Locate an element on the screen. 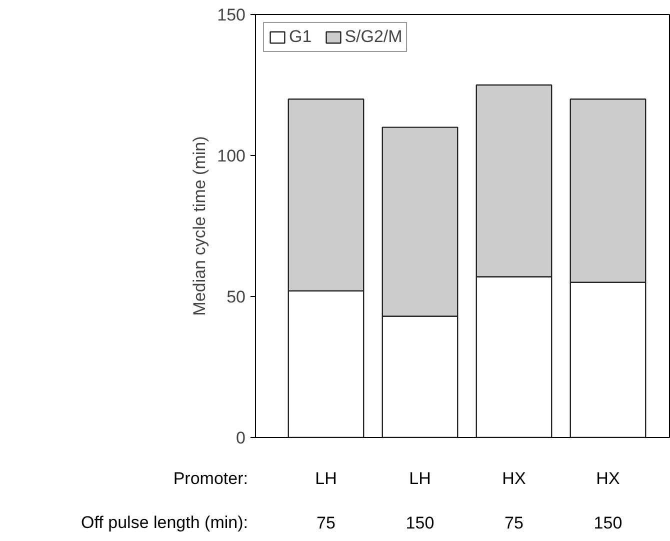 This screenshot has width=670, height=541. category-label: HX 75 is located at coordinates (514, 500).